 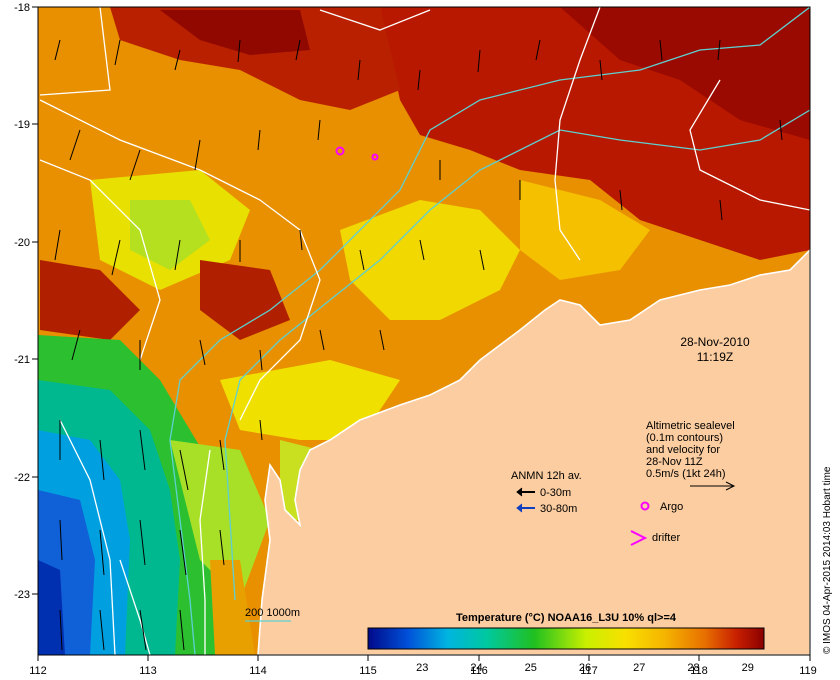 I want to click on lat-tick: -18, so click(x=22, y=8).